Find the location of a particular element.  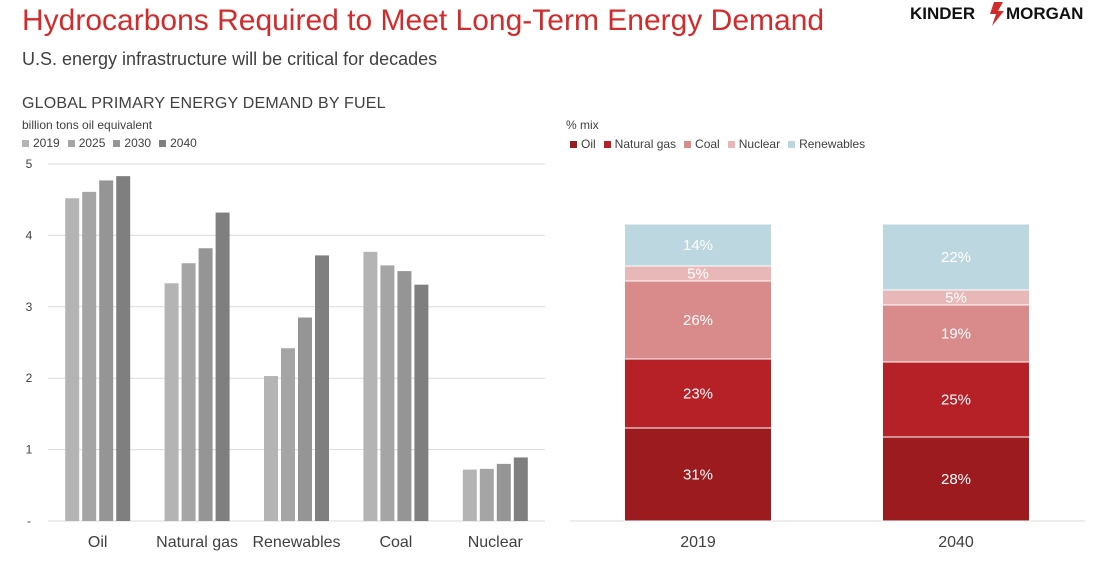

legend-item-coal: Coal is located at coordinates (702, 144).